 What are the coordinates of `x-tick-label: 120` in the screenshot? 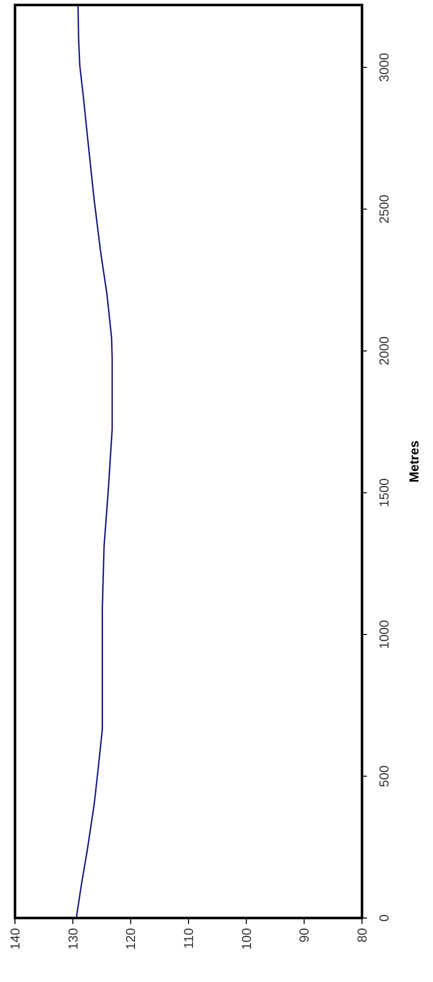 It's located at (130, 939).